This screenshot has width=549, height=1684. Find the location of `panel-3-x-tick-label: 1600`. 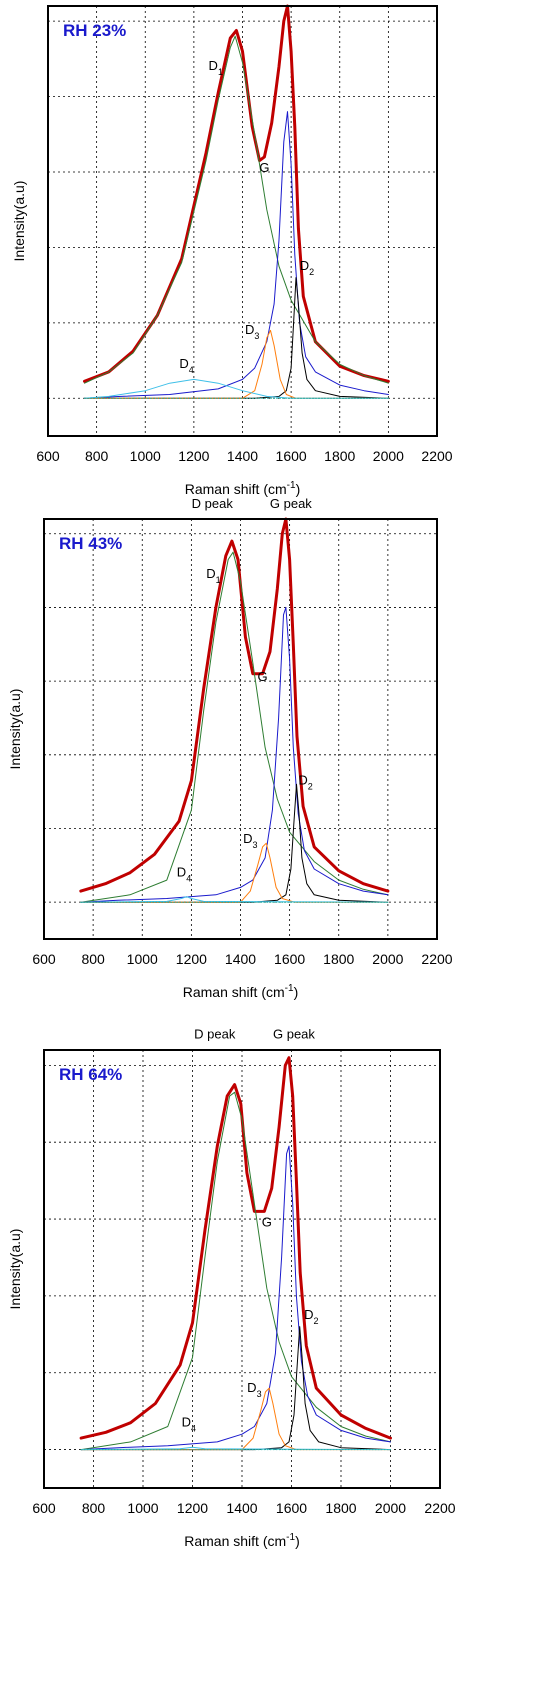

panel-3-x-tick-label: 1600 is located at coordinates (291, 1508).